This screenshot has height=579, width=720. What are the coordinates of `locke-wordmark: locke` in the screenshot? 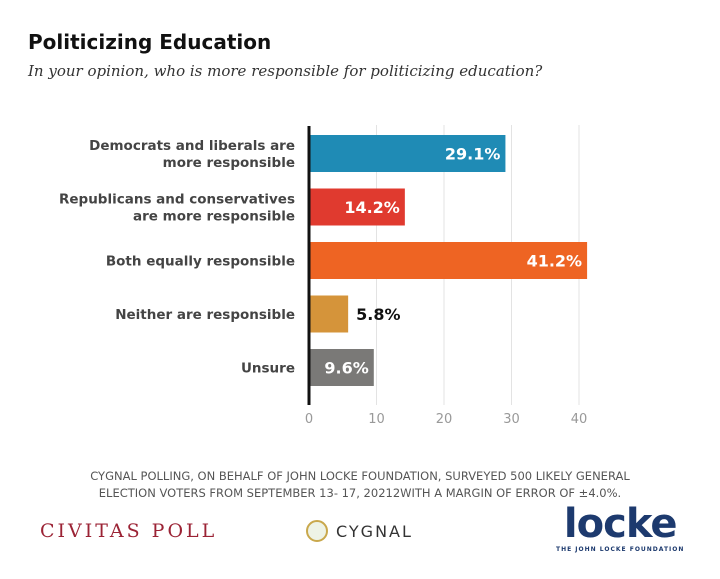 It's located at (620, 524).